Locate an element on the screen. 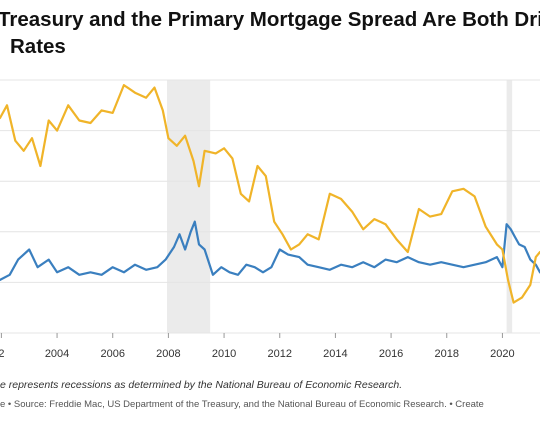  x-tick-label-5: 2012 is located at coordinates (280, 354).